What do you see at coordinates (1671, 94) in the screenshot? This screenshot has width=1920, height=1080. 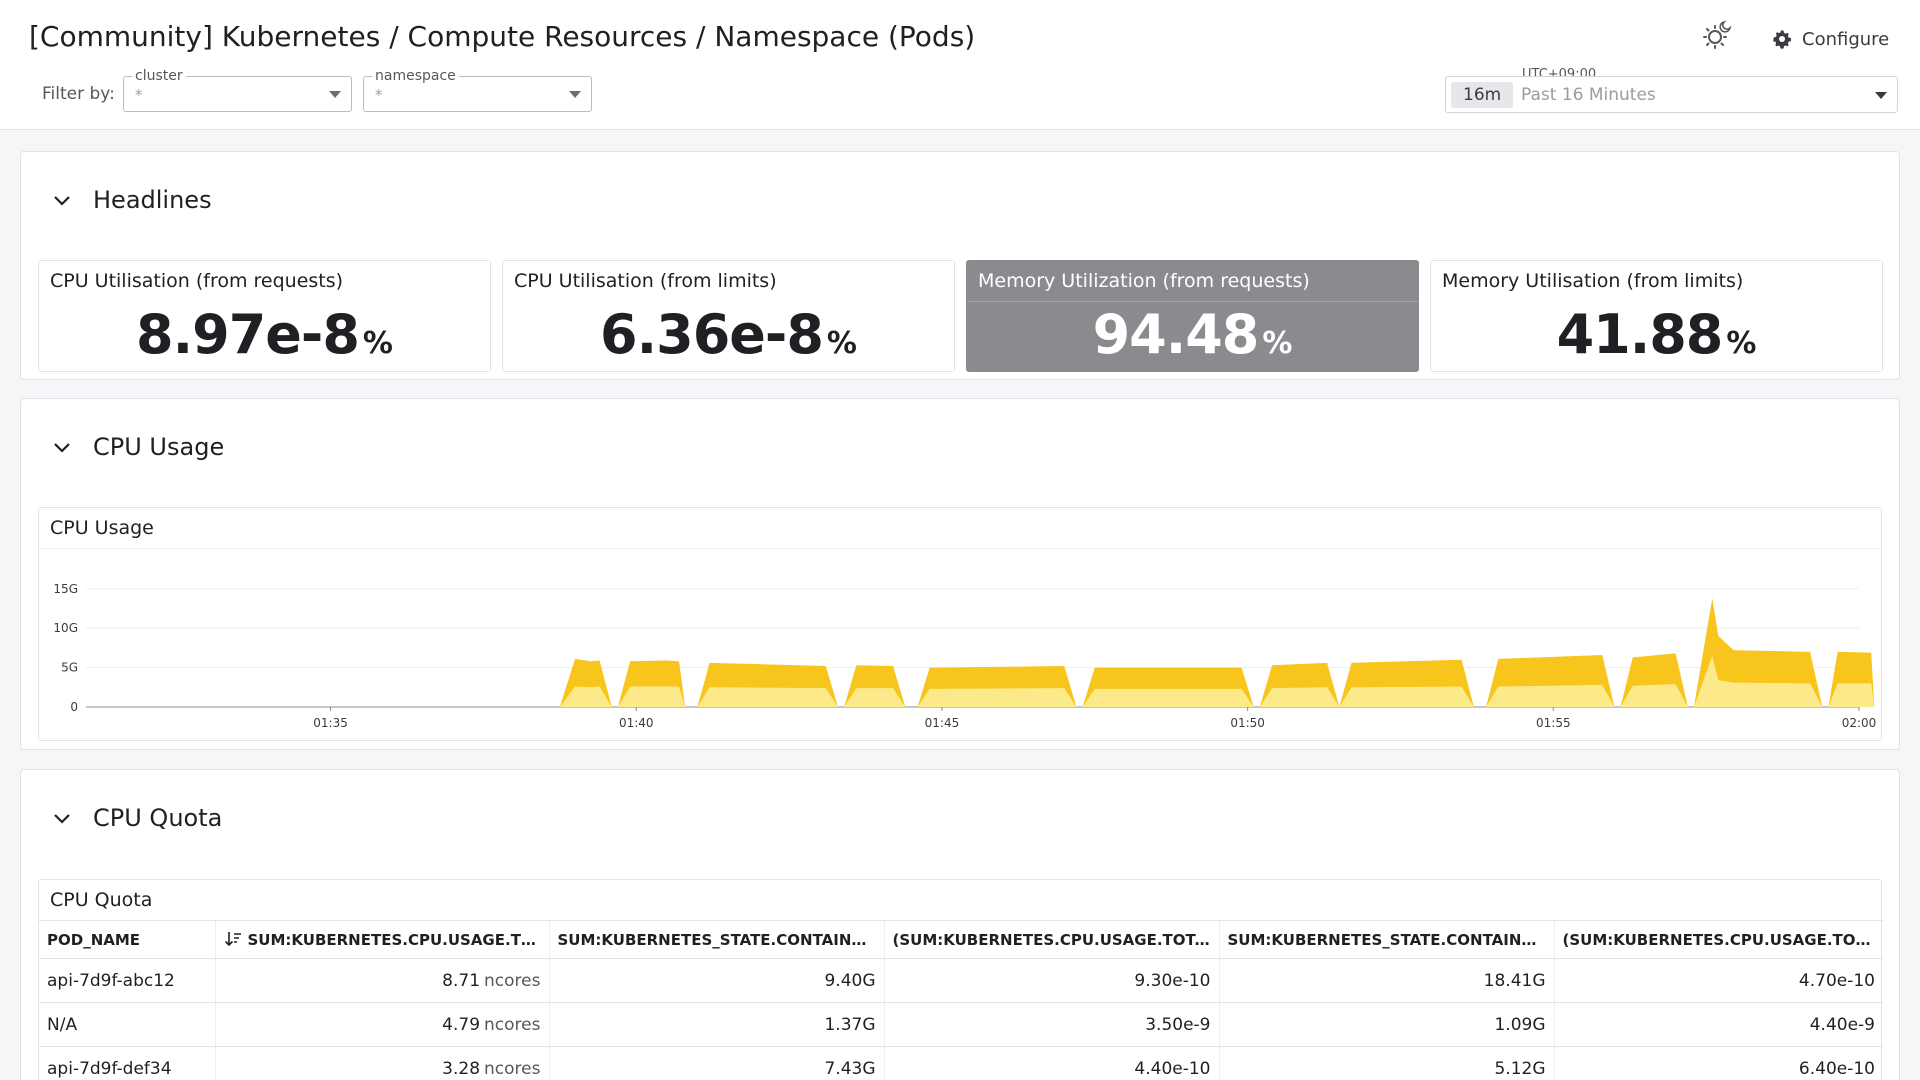 I see `time-range-picker: 16m Past 16 Minutes` at bounding box center [1671, 94].